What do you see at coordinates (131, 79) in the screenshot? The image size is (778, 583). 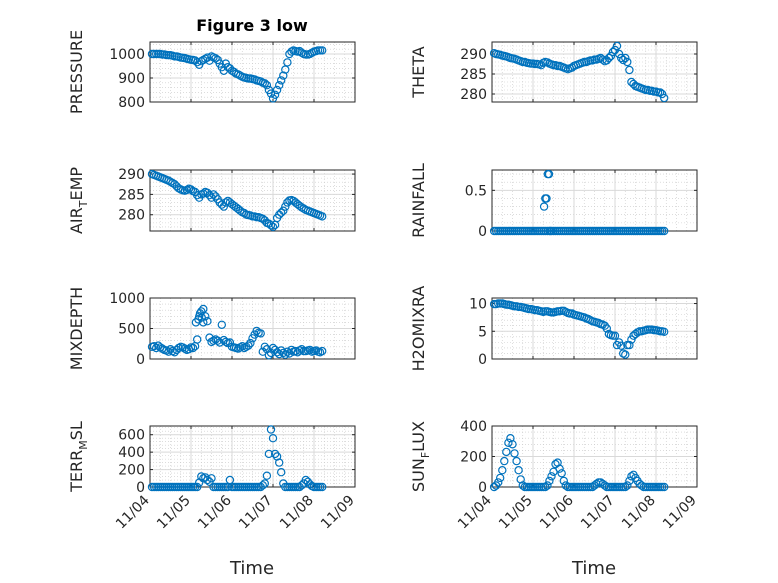 I see `y-tick-label: 900` at bounding box center [131, 79].